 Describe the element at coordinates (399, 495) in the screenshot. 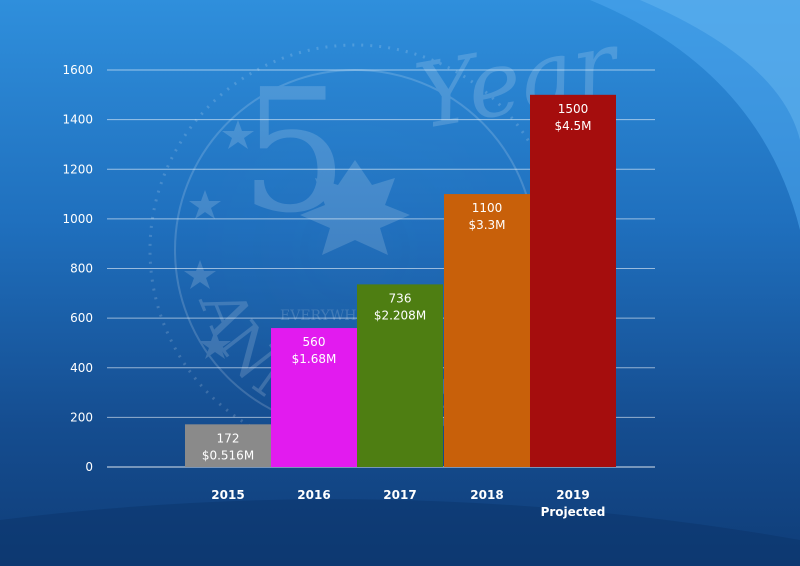

I see `x-tick-label: 2017` at that location.